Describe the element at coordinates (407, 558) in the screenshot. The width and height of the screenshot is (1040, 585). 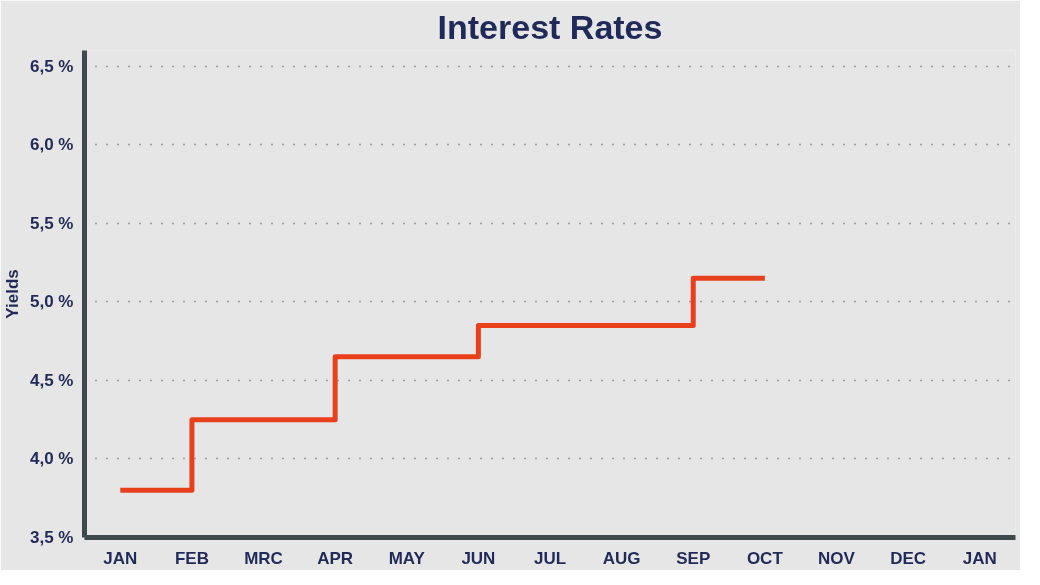
I see `x-tick-label: MAY` at that location.